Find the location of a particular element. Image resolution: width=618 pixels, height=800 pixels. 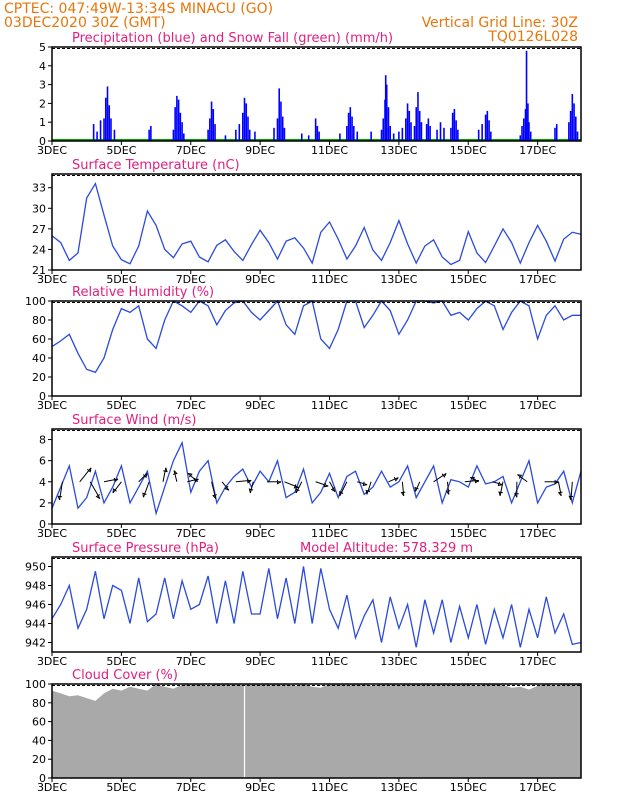

y-tick-label: 80 is located at coordinates (39, 703).